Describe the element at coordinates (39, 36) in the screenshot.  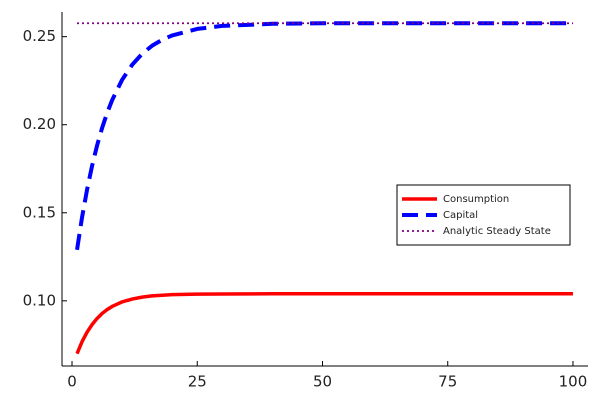
I see `y-tick-label: 0.25` at that location.